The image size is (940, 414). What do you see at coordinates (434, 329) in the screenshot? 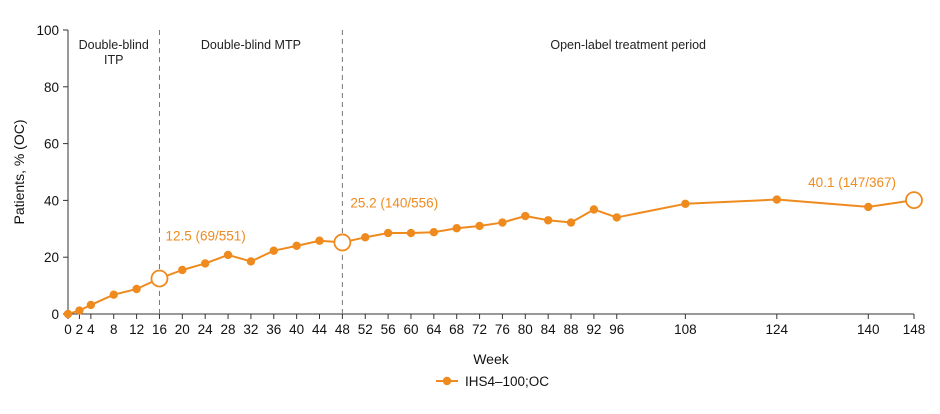
I see `x-tick-label: 64` at bounding box center [434, 329].